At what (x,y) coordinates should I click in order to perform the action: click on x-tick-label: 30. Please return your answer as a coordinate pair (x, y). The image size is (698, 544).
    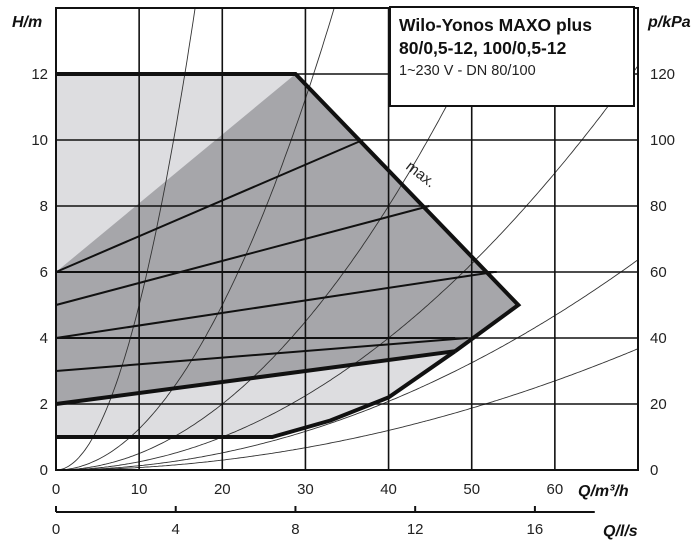
    Looking at the image, I should click on (305, 489).